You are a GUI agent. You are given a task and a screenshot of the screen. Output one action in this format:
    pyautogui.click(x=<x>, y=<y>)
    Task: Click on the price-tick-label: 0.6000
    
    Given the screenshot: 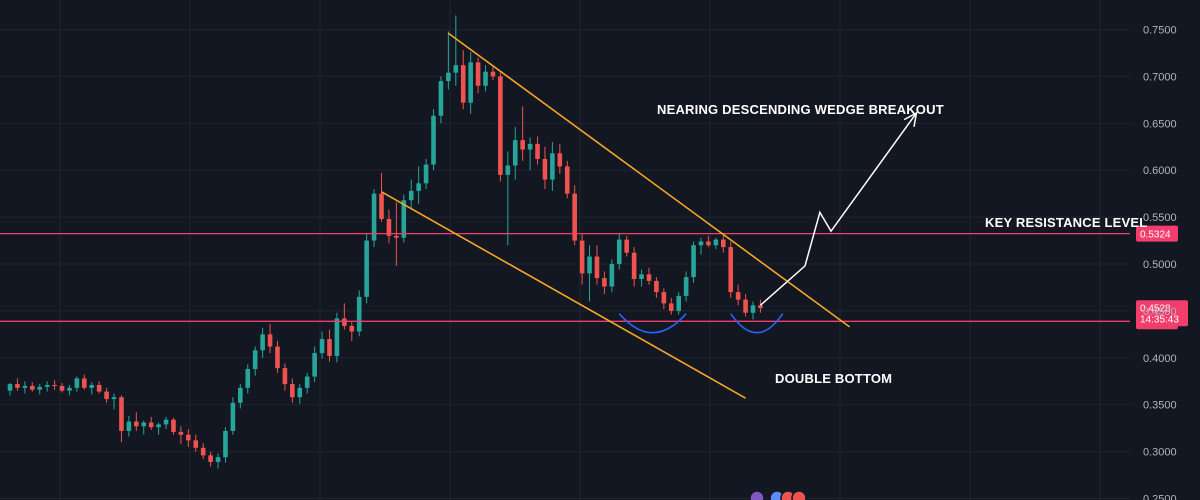 What is the action you would take?
    pyautogui.click(x=1160, y=171)
    